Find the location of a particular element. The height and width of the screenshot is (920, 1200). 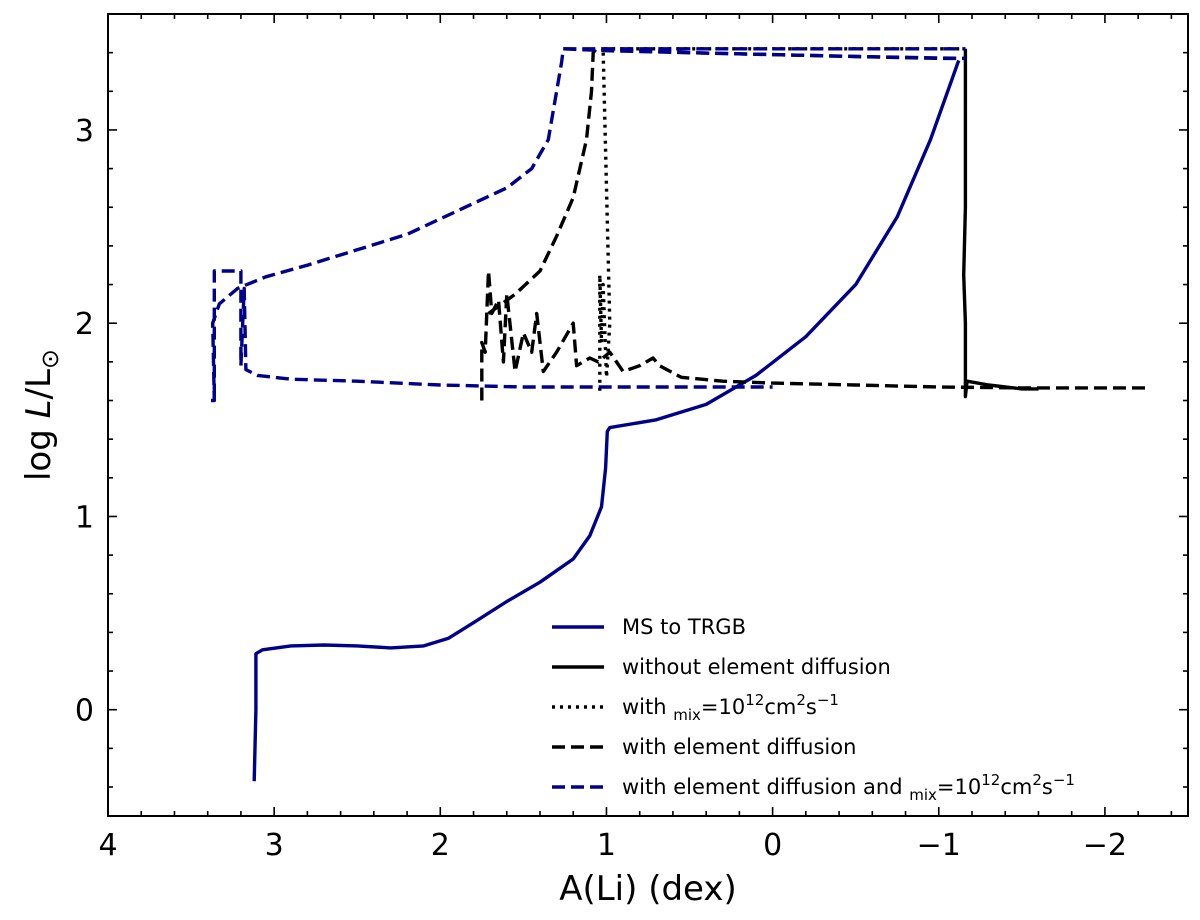

x-tick-label: −2 is located at coordinates (1105, 845).